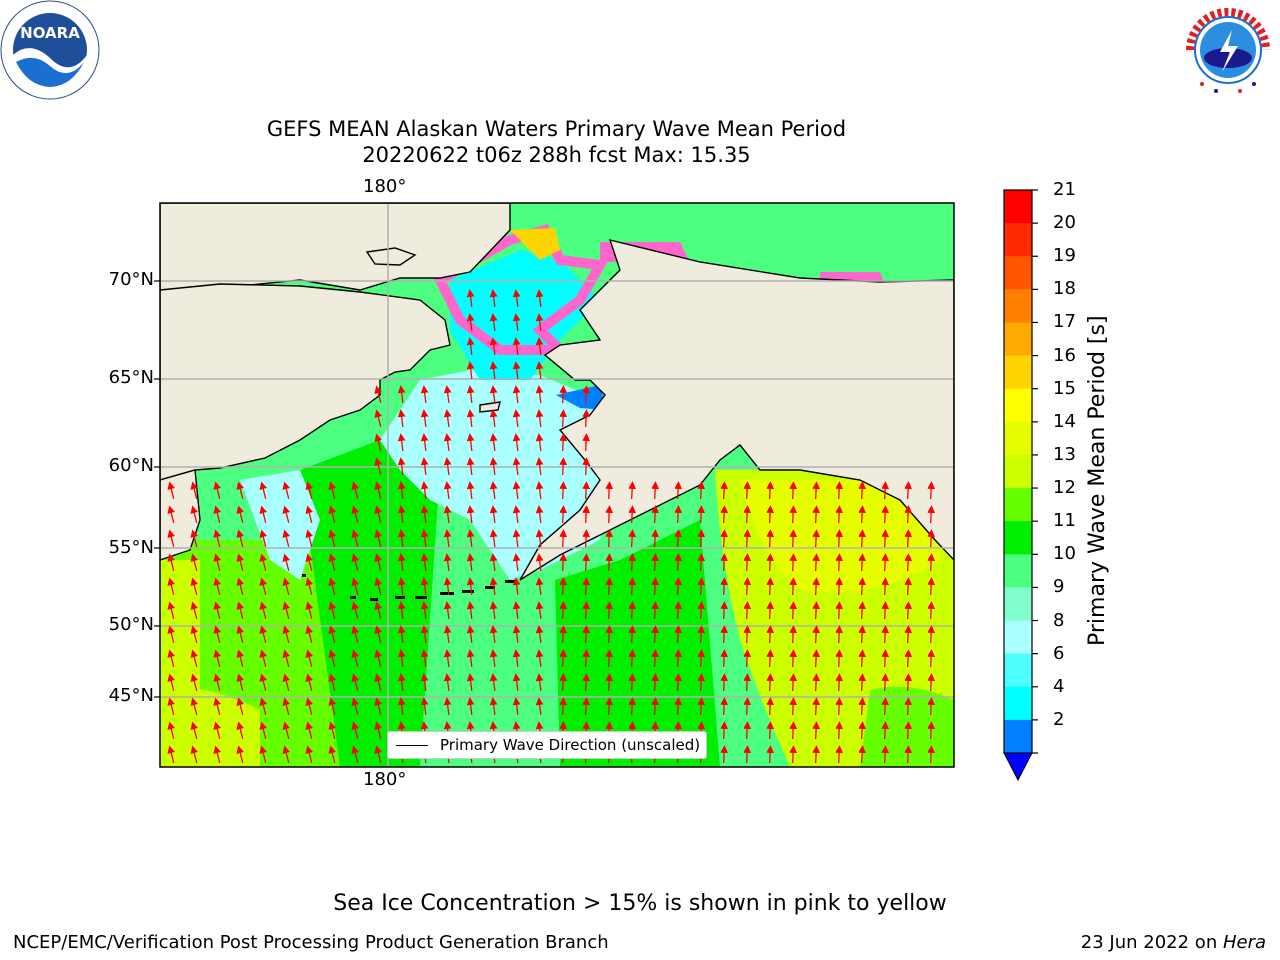 This screenshot has height=960, width=1280. I want to click on colorbar-tick-label: 20, so click(1064, 223).